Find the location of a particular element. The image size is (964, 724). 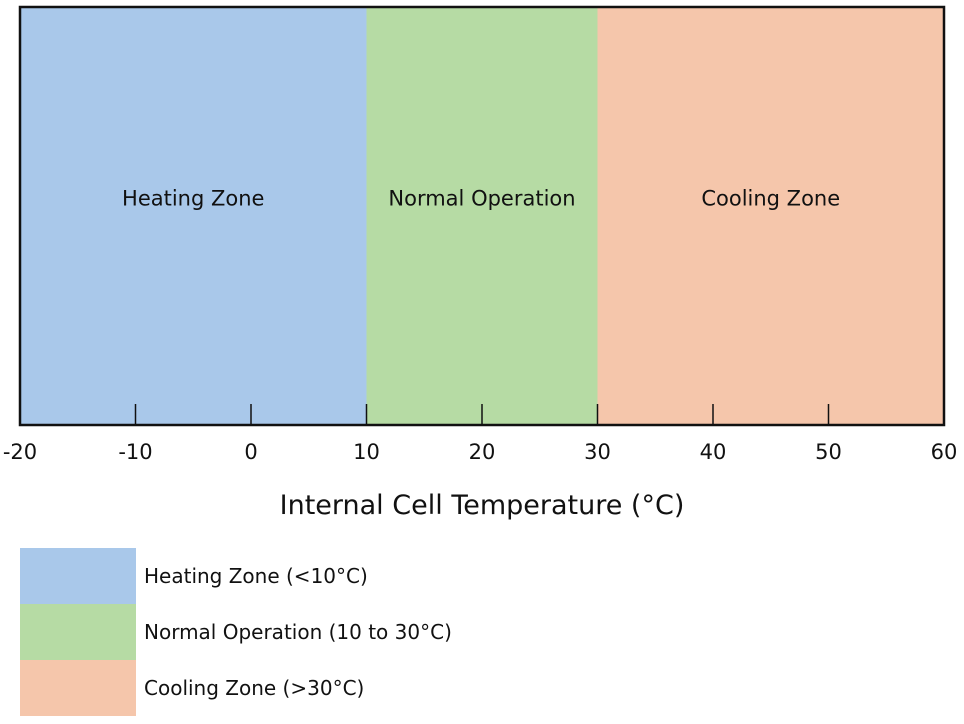

zone-label-heating-zone: Heating Zone is located at coordinates (193, 198).